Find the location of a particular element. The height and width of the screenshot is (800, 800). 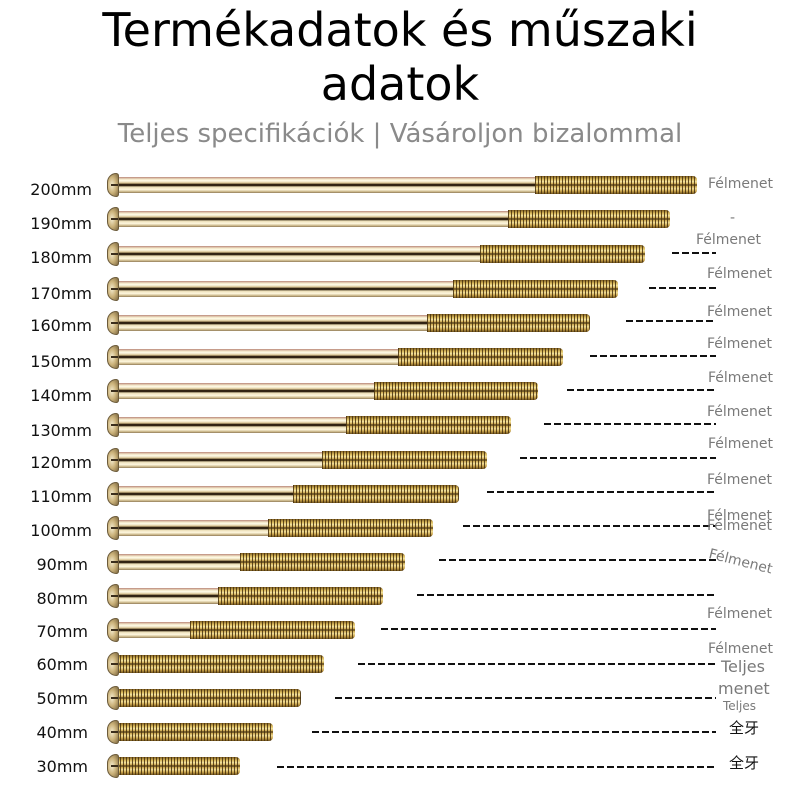

thread-label-200: Félmenet is located at coordinates (741, 184).